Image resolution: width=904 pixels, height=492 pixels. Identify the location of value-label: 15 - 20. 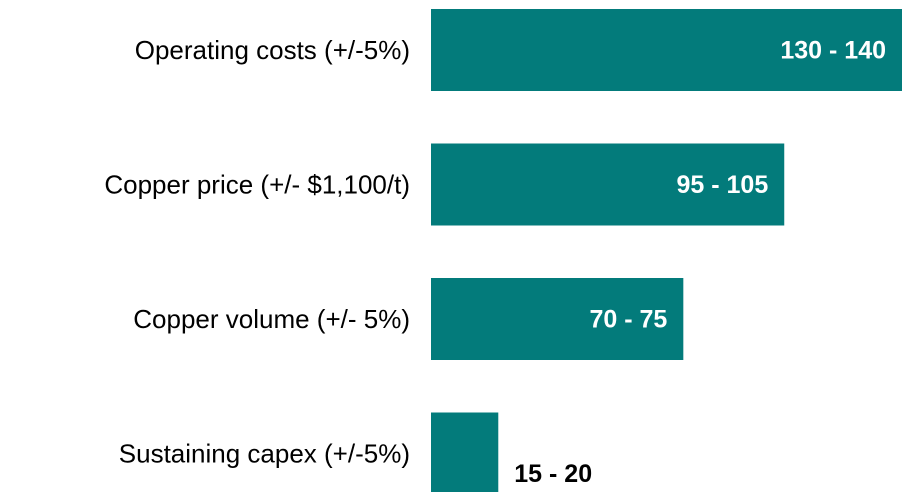
(553, 474).